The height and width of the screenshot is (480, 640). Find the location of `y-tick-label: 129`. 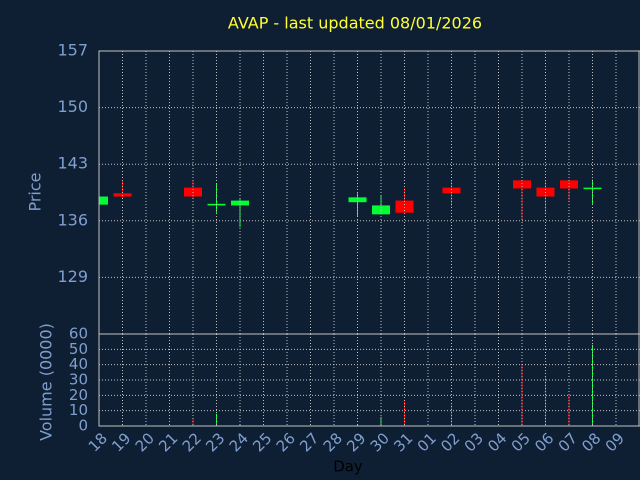

y-tick-label: 129 is located at coordinates (72, 276).